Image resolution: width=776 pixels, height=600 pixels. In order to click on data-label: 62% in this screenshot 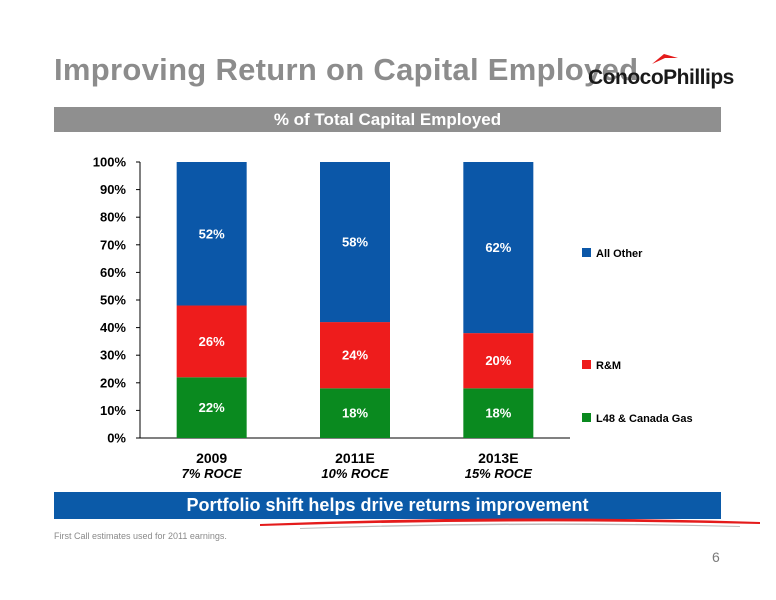, I will do `click(498, 247)`.